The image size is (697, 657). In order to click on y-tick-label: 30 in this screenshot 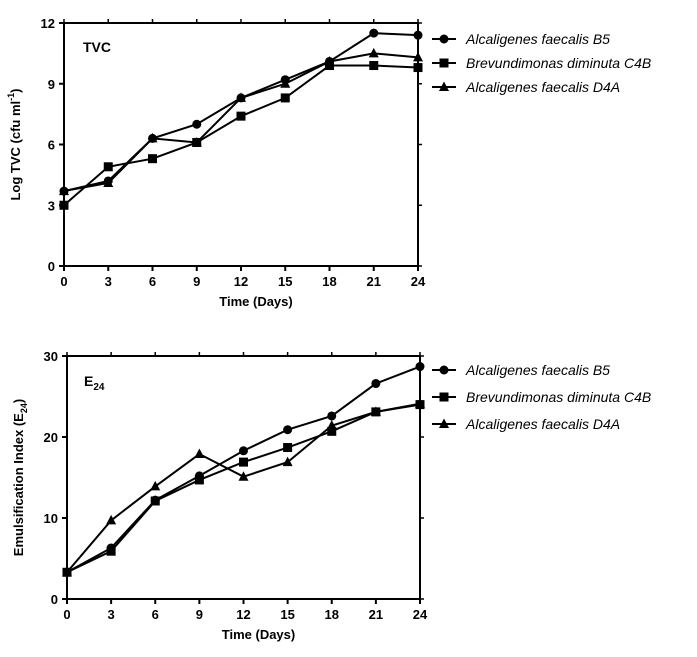, I will do `click(51, 356)`.